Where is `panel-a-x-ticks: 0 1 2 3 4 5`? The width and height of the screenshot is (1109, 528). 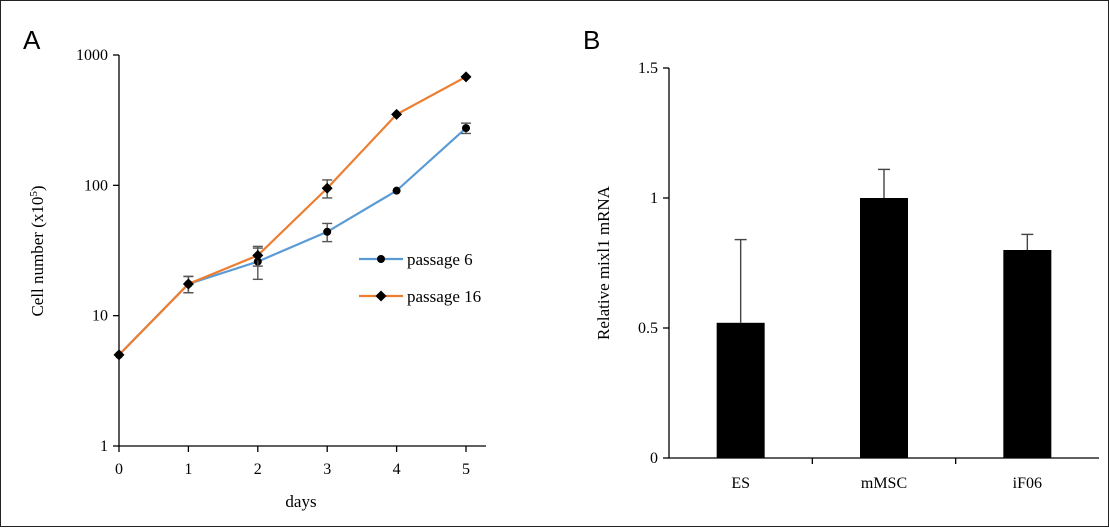 panel-a-x-ticks: 0 1 2 3 4 5 is located at coordinates (292, 462).